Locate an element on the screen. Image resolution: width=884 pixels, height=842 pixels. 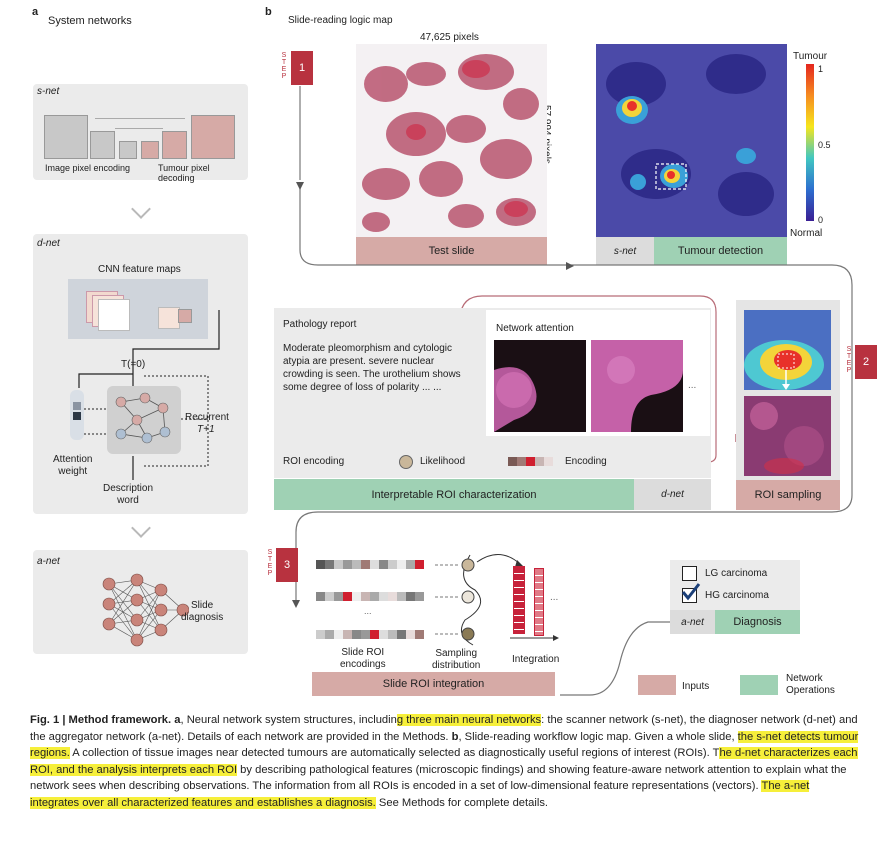
neural-net-icon is located at coordinates (145, 610).